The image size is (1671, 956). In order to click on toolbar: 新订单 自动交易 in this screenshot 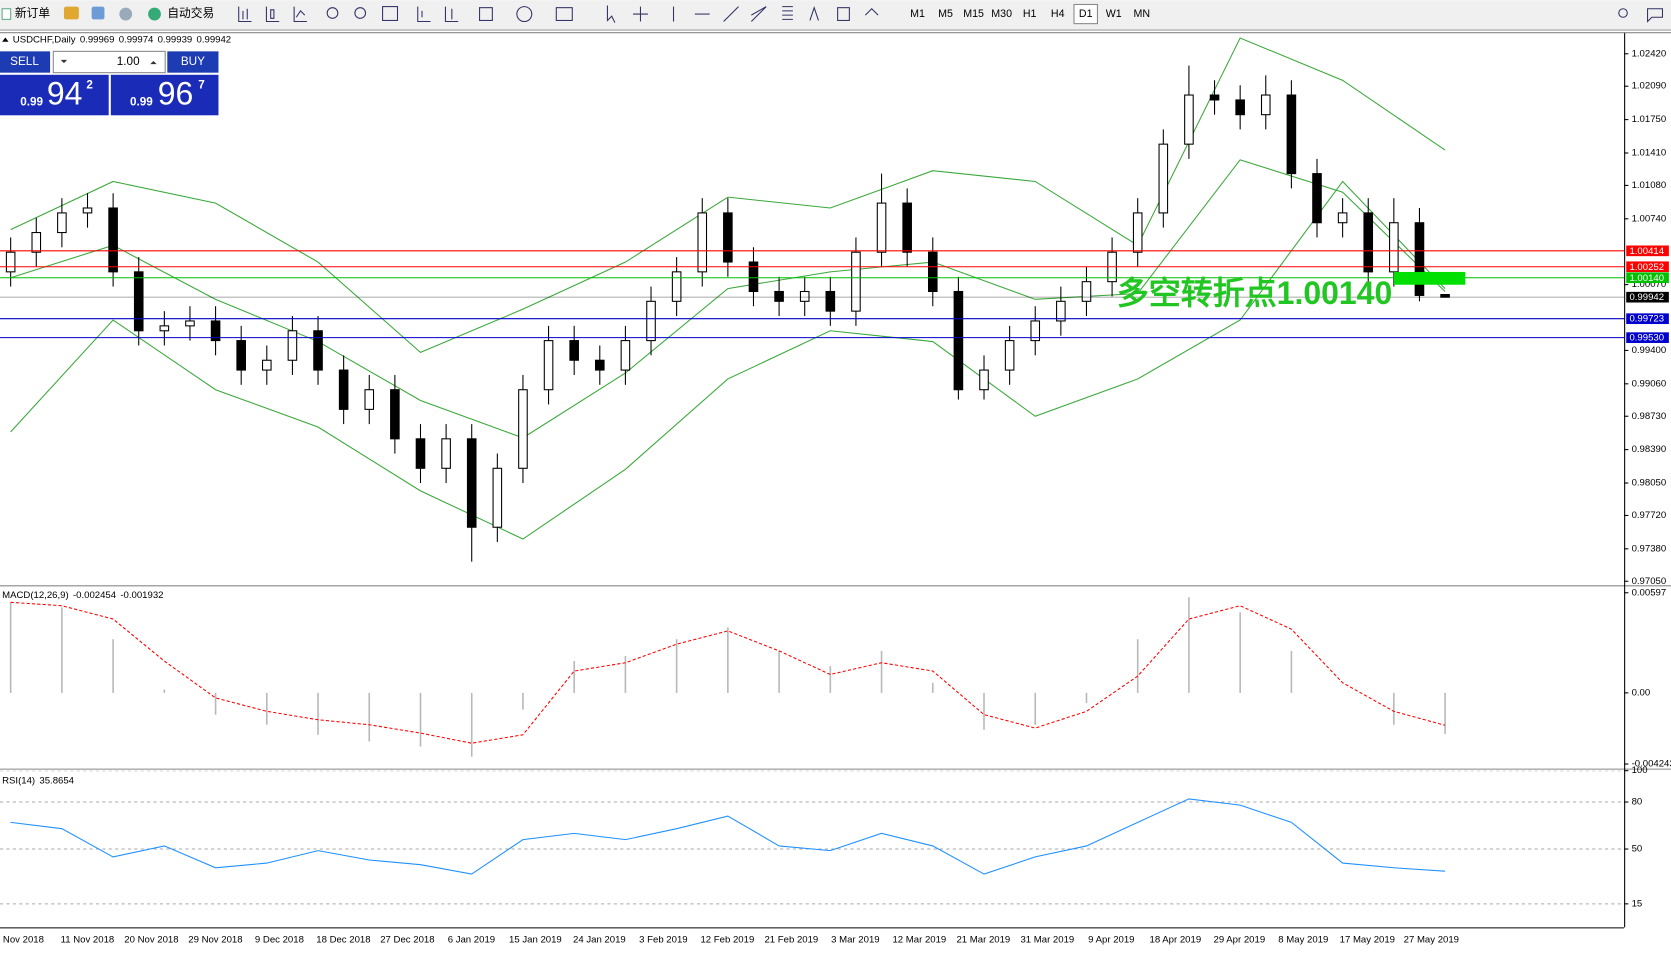, I will do `click(835, 15)`.